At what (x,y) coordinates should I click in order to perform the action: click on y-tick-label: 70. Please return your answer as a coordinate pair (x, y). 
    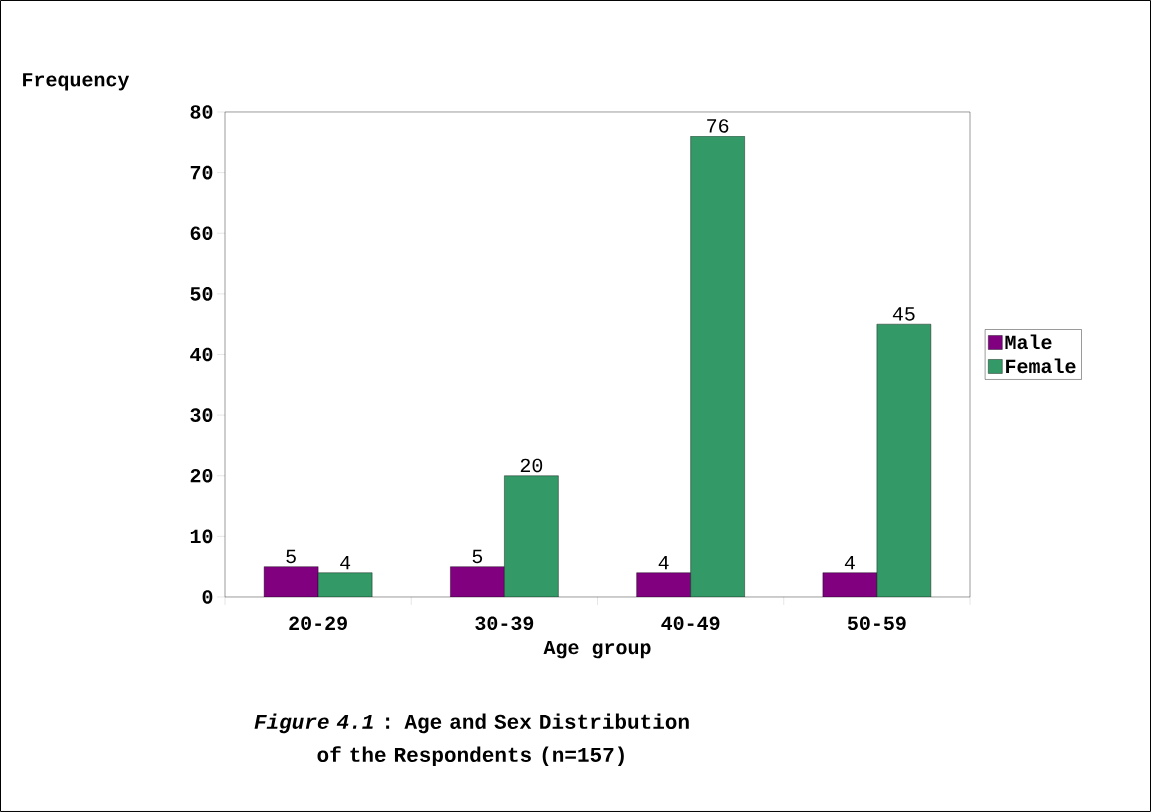
    Looking at the image, I should click on (201, 172).